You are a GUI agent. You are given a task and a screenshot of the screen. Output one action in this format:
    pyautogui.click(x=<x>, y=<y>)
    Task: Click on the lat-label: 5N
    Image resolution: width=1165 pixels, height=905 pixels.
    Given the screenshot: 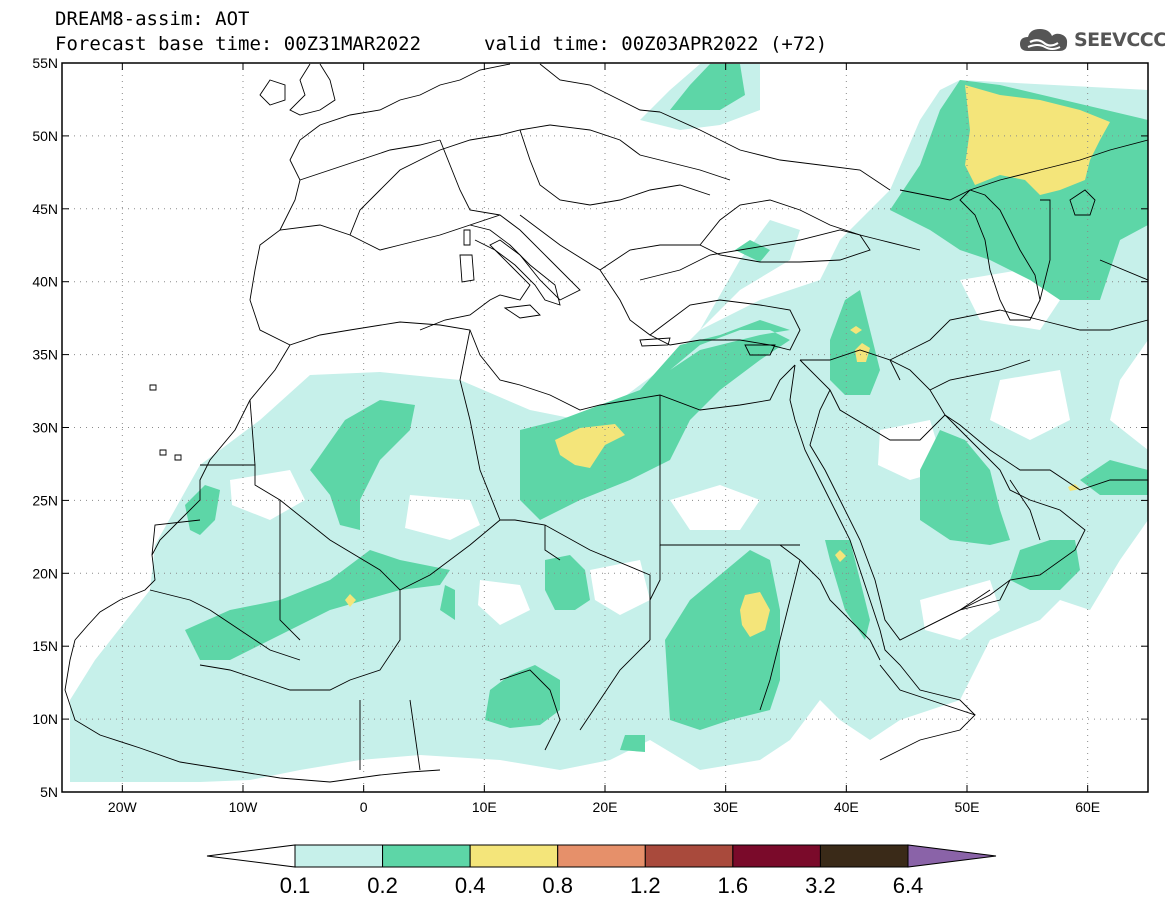 What is the action you would take?
    pyautogui.click(x=49, y=792)
    